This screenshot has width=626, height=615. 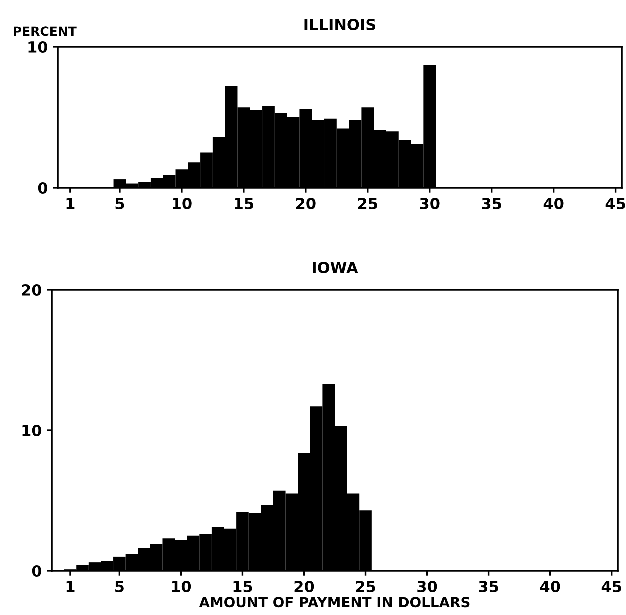 What do you see at coordinates (335, 268) in the screenshot?
I see `chart-title: IOWA` at bounding box center [335, 268].